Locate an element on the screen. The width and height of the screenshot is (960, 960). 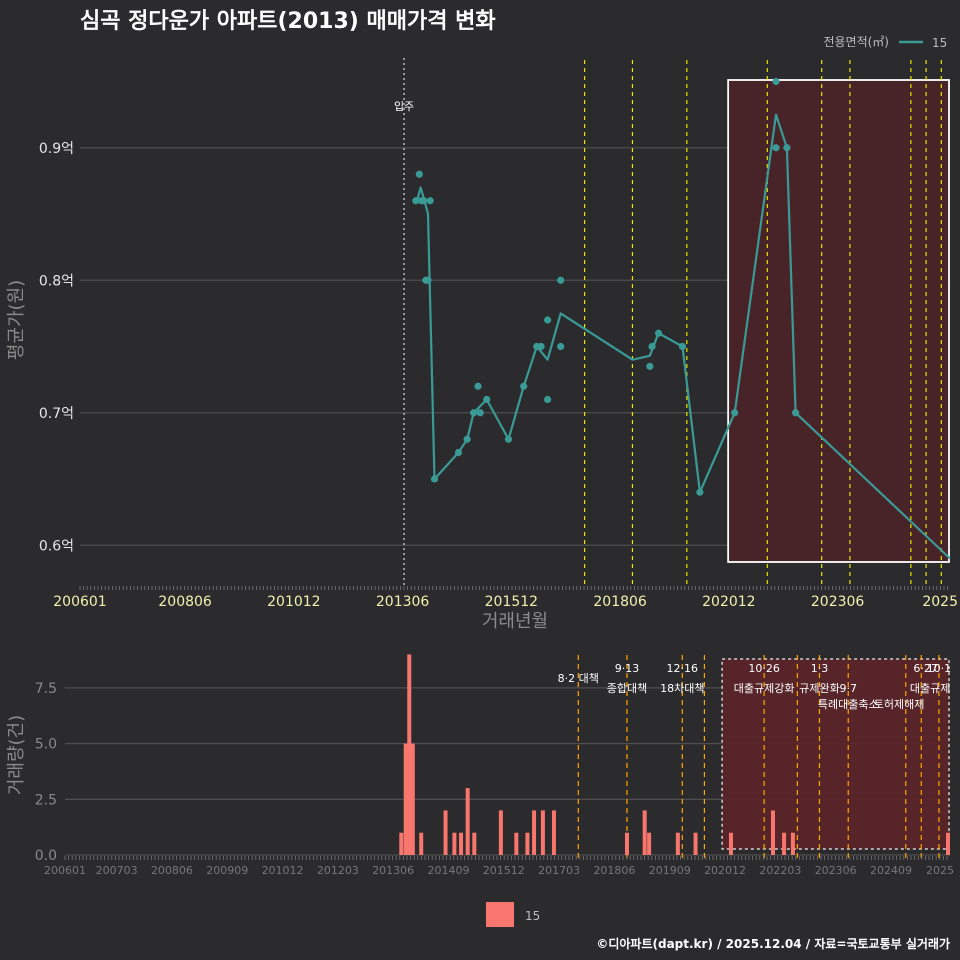
x2-tick-label: 201203 is located at coordinates (338, 870).